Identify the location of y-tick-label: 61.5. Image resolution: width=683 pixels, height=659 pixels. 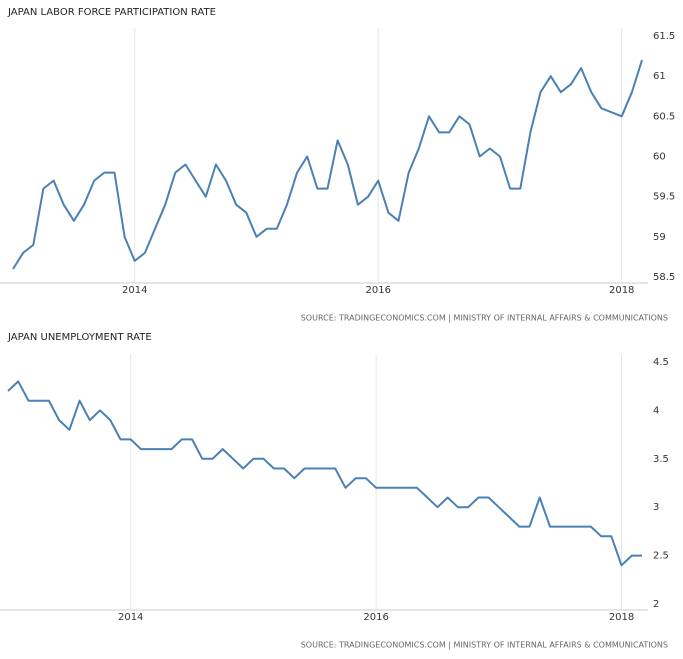
(664, 36).